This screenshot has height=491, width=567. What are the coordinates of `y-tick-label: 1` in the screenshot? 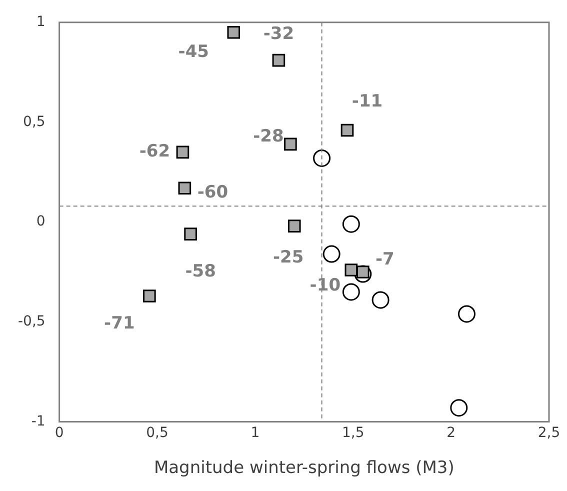 It's located at (41, 22).